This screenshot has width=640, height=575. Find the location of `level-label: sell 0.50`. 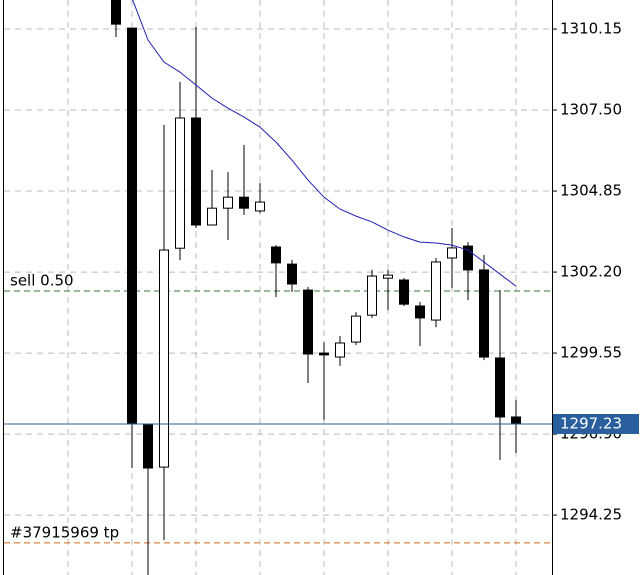

level-label: sell 0.50 is located at coordinates (42, 281).